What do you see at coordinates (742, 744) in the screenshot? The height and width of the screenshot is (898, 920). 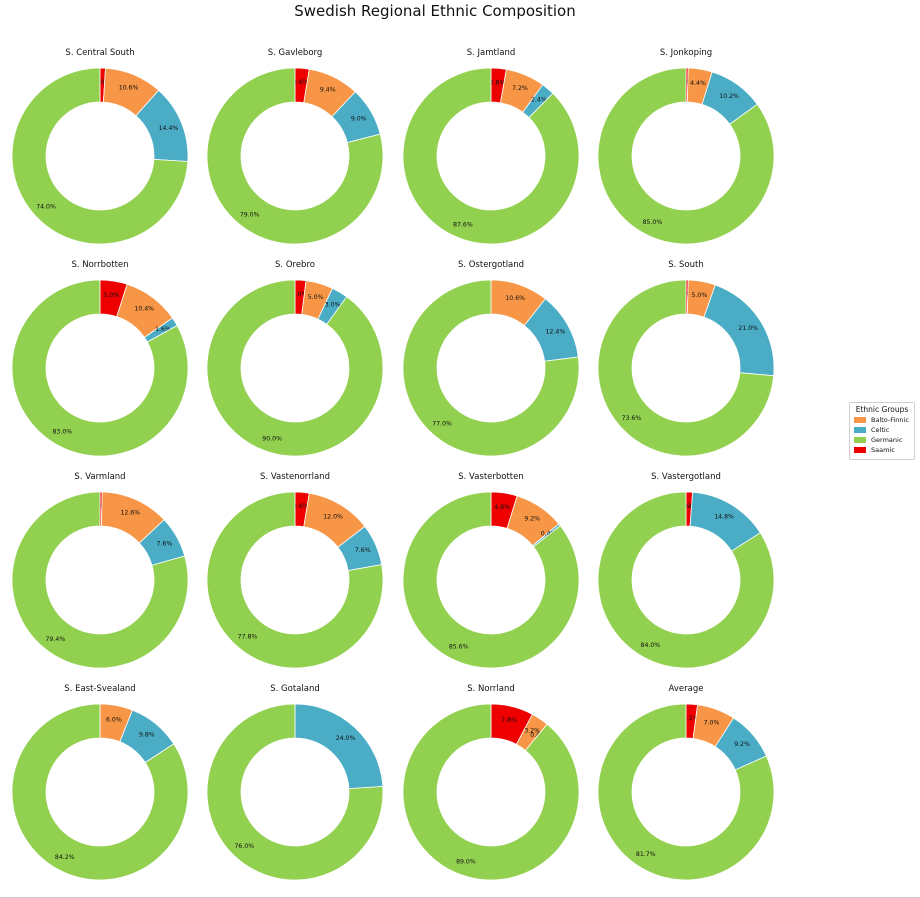 I see `slice-label-celtic: 9.2%` at bounding box center [742, 744].